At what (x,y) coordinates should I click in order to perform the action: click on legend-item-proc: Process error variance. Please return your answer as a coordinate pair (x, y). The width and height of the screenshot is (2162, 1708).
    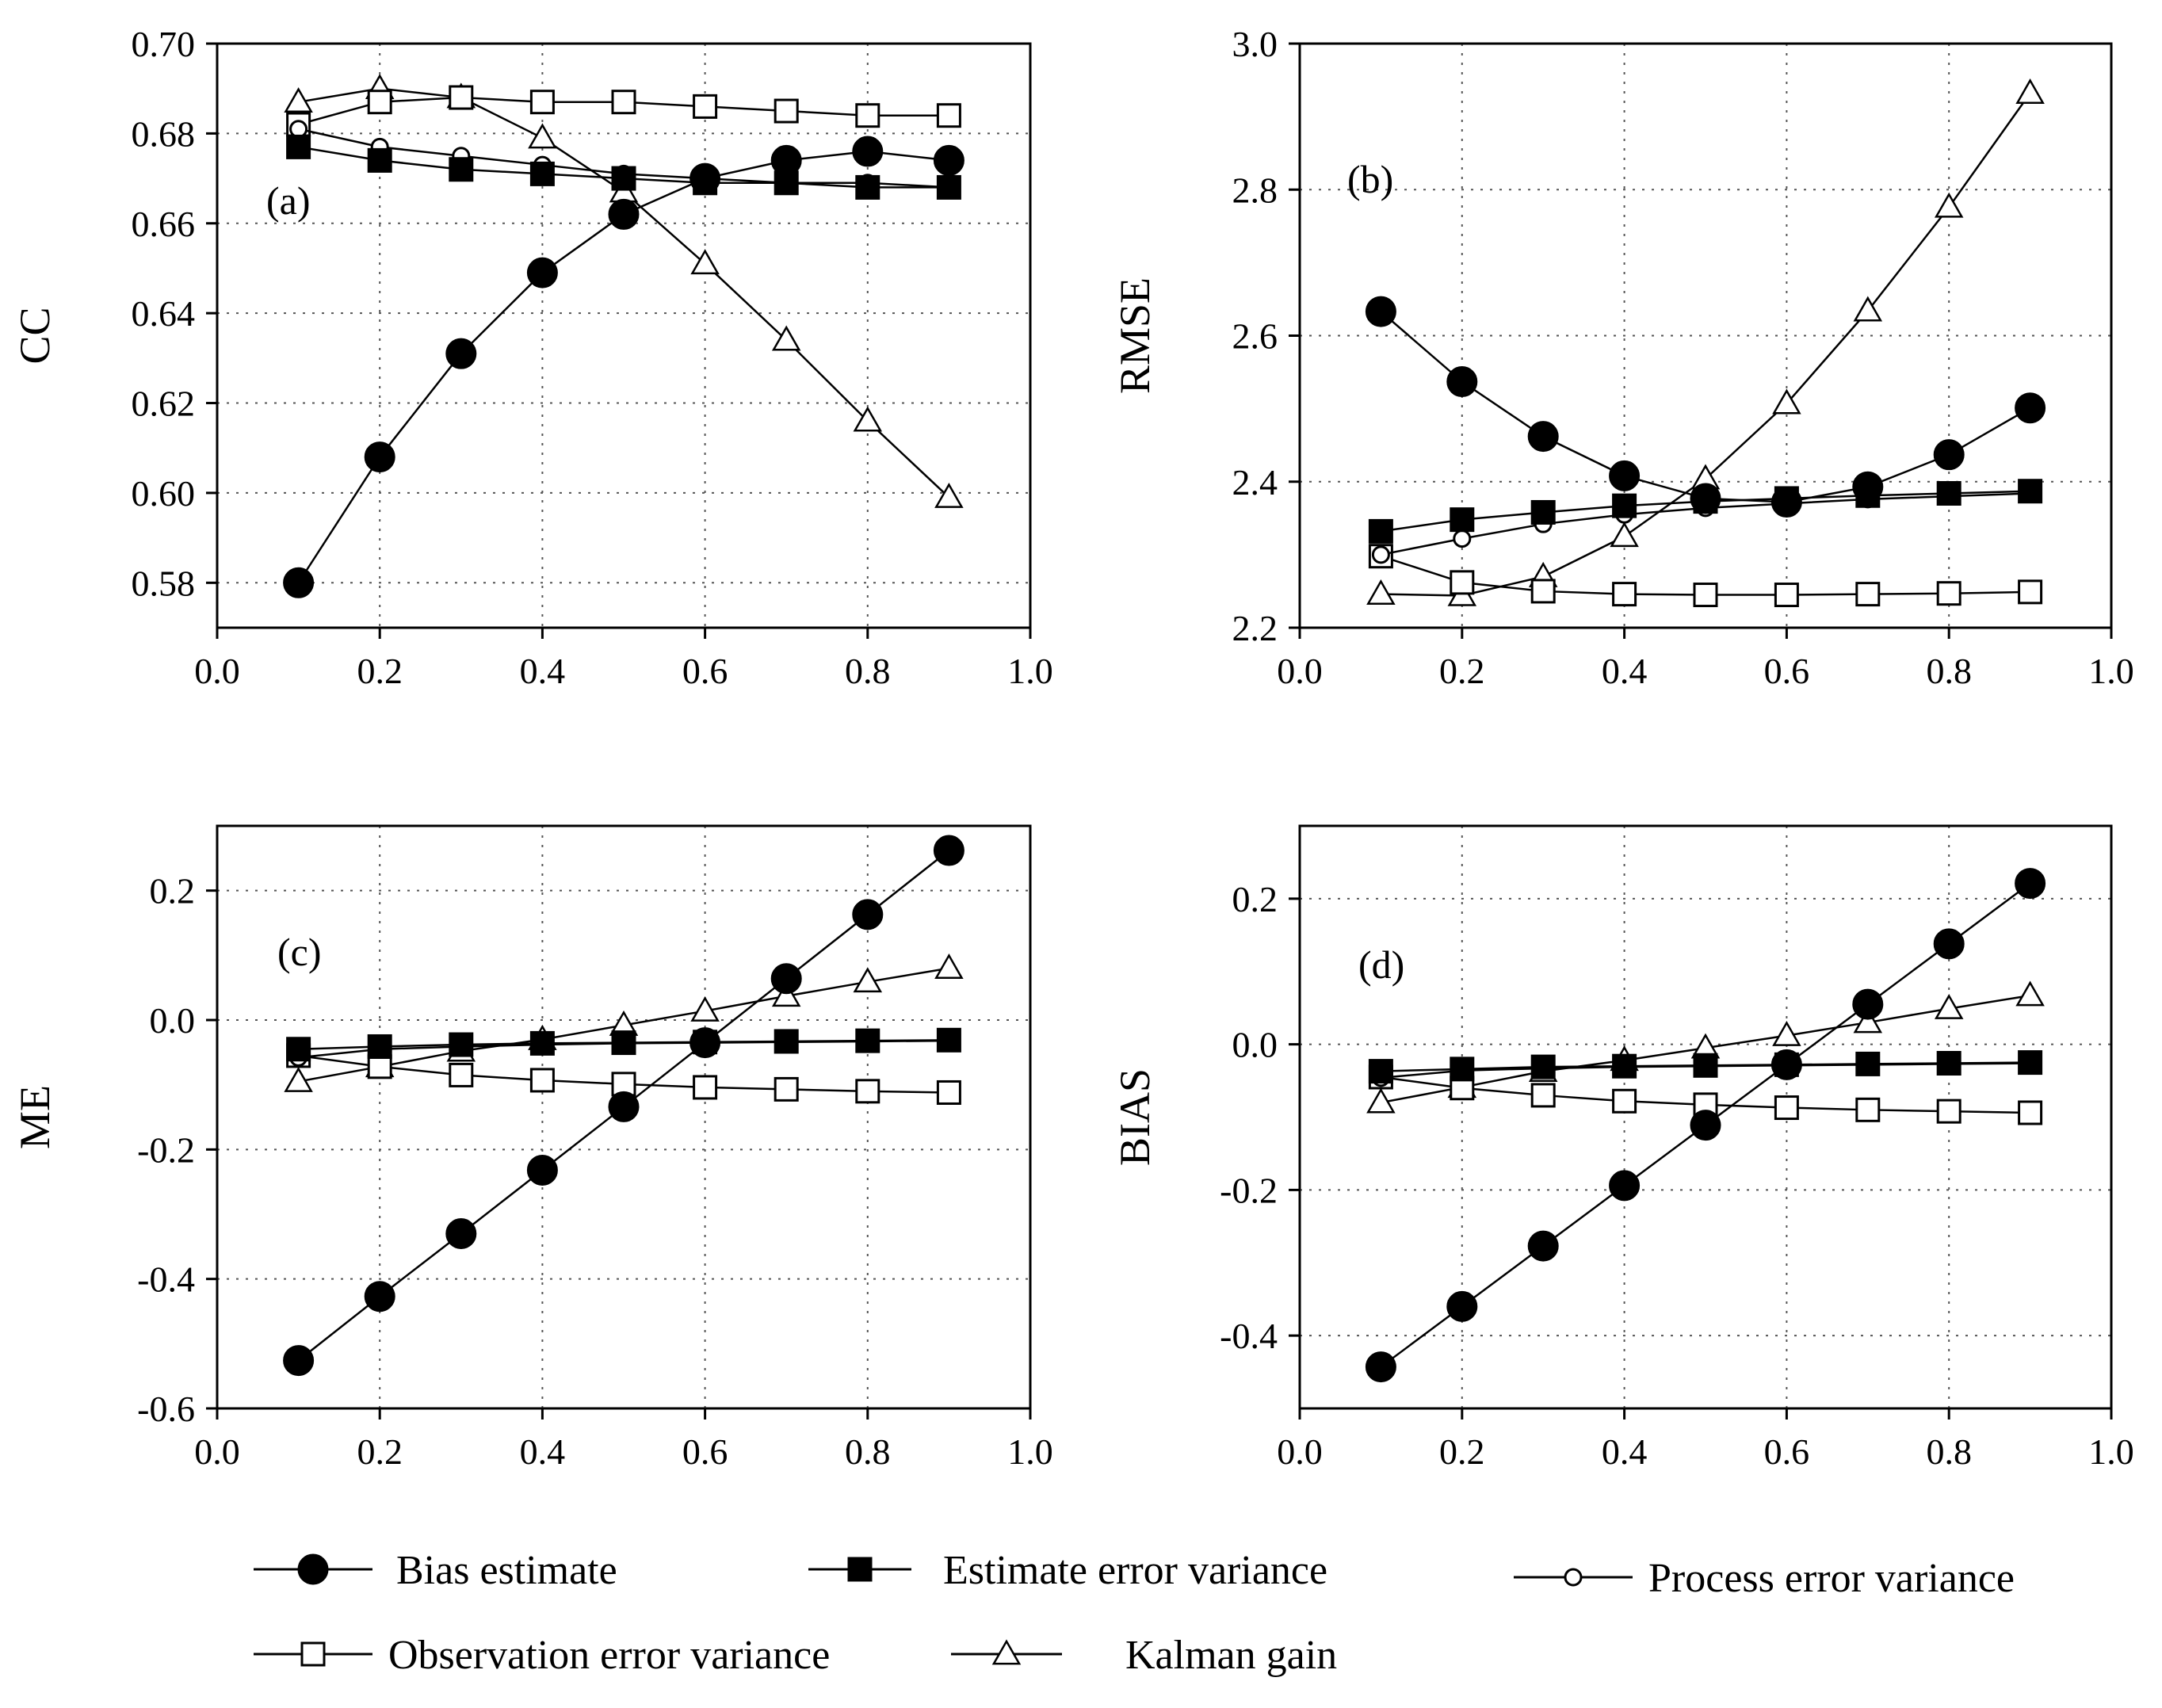
    Looking at the image, I should click on (1764, 1578).